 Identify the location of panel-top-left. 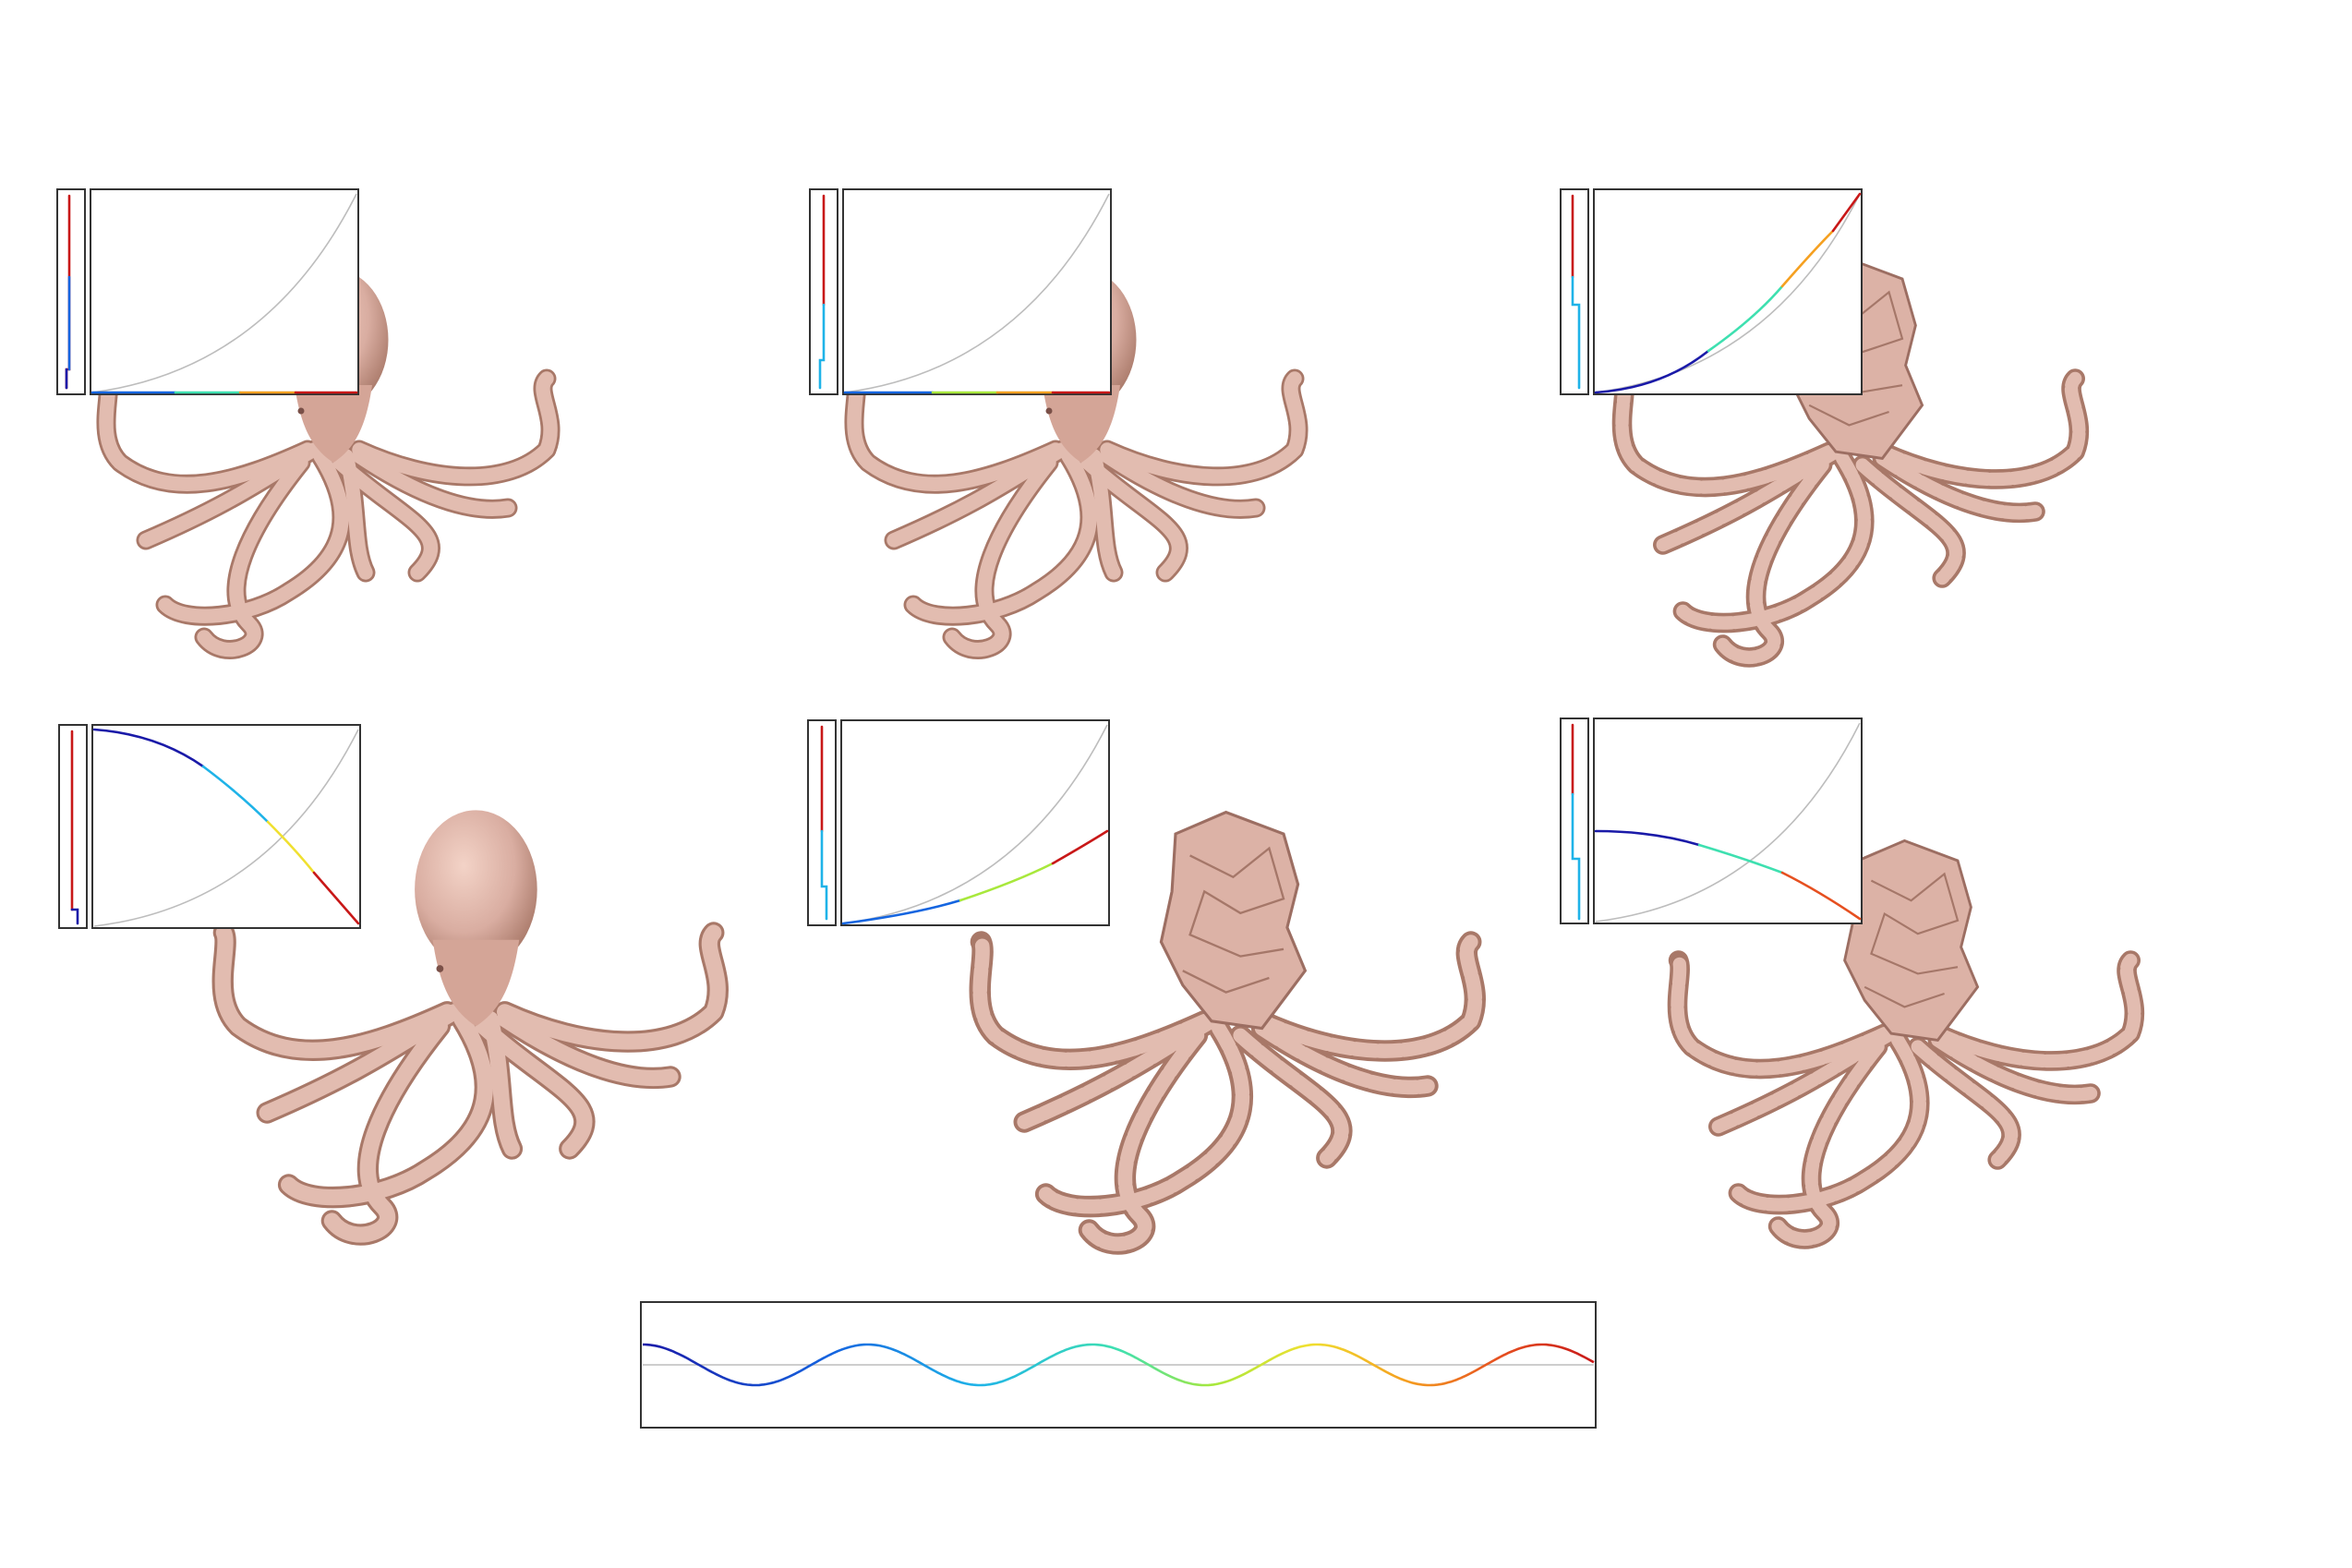
(303, 418).